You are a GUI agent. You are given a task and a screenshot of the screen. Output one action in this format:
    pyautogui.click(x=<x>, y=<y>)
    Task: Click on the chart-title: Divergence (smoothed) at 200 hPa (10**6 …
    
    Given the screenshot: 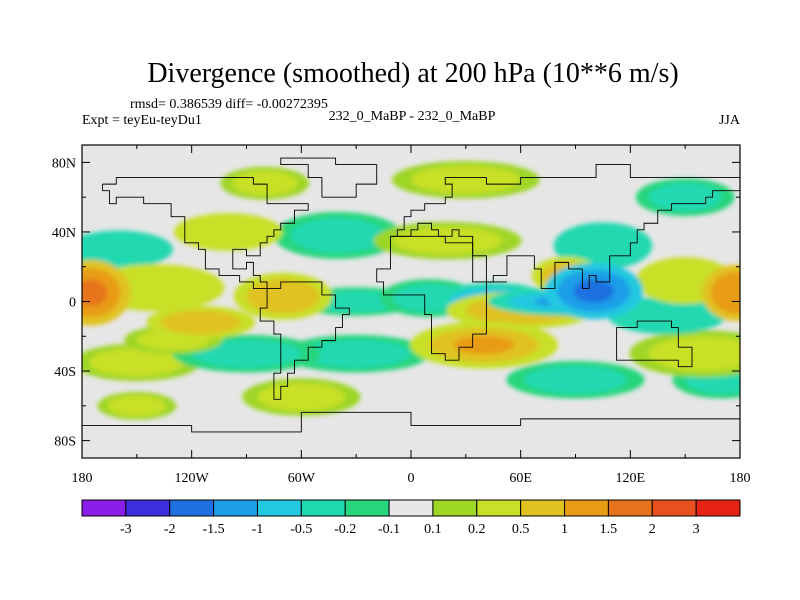 What is the action you would take?
    pyautogui.click(x=412, y=73)
    